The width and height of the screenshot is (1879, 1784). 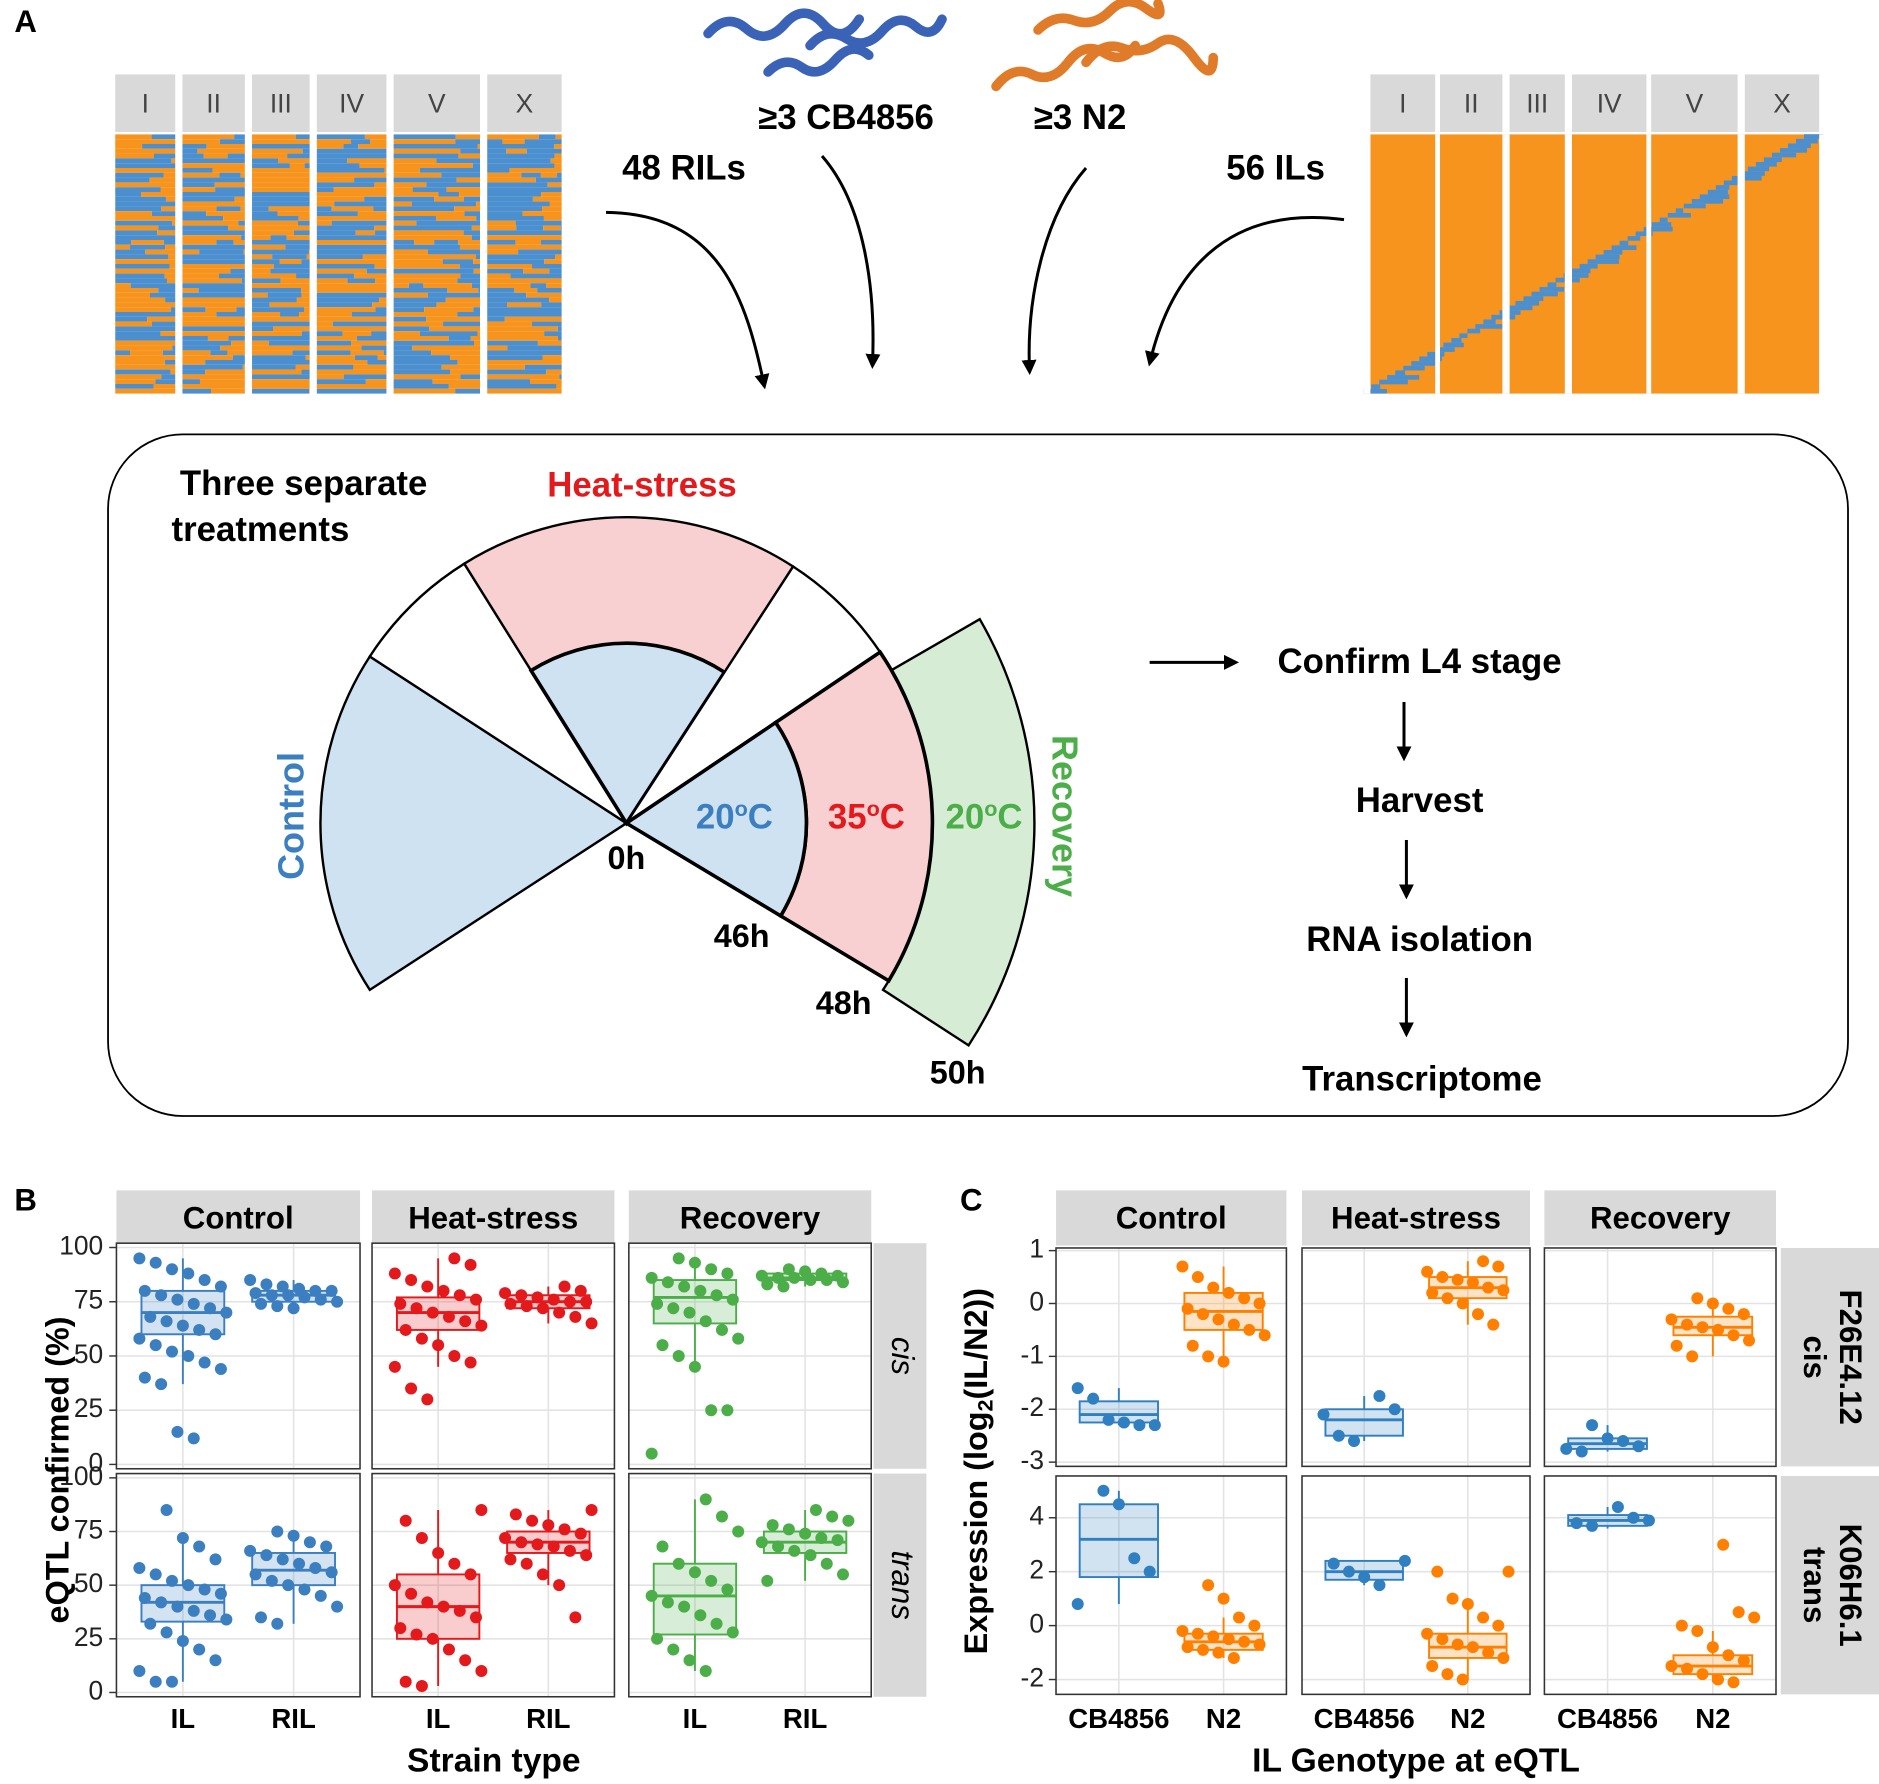 I want to click on chromosome-label: I, so click(x=1402, y=104).